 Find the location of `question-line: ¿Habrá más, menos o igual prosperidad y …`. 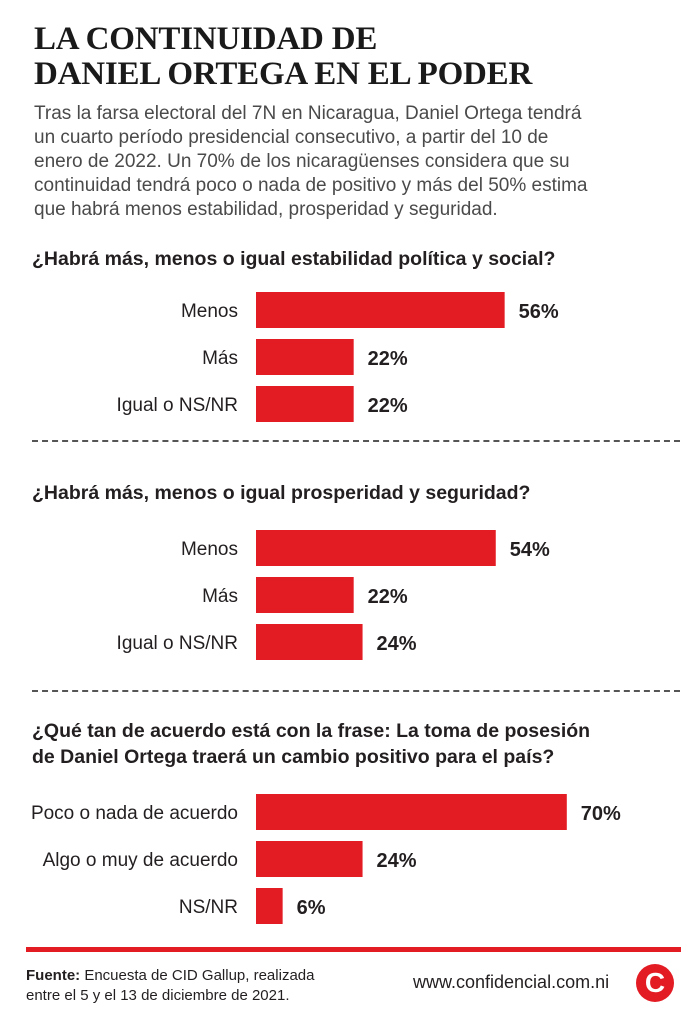

question-line: ¿Habrá más, menos o igual prosperidad y … is located at coordinates (281, 493).